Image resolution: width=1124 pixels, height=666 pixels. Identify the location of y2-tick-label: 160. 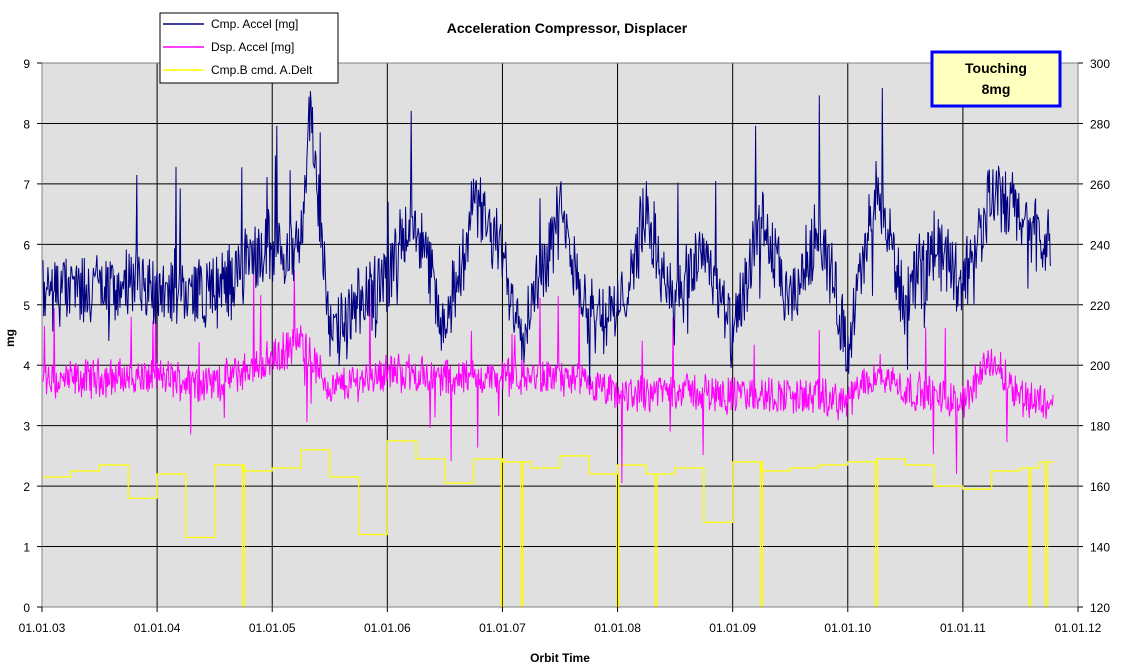
(1100, 487).